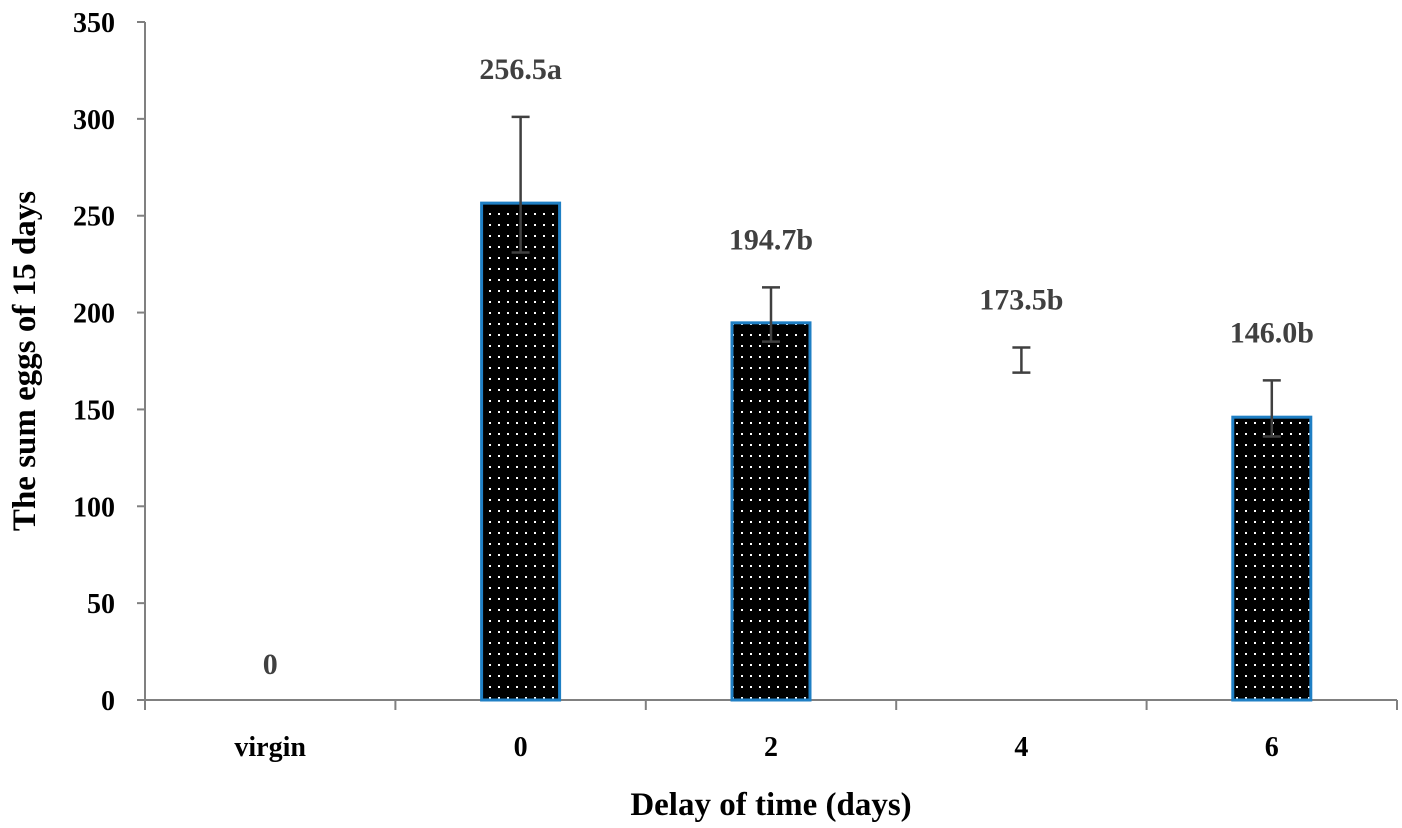 The height and width of the screenshot is (828, 1402). What do you see at coordinates (1021, 747) in the screenshot?
I see `x-tick-label: 4` at bounding box center [1021, 747].